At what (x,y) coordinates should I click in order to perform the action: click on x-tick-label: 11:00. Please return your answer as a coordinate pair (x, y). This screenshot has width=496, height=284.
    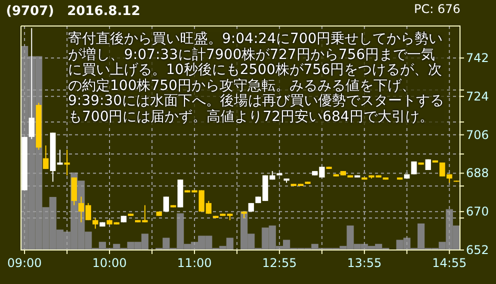
    Looking at the image, I should click on (194, 263).